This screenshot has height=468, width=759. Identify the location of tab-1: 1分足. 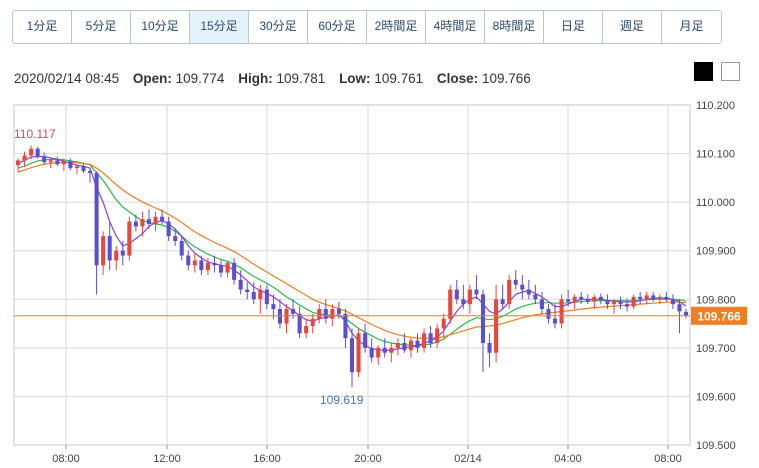
(42, 27).